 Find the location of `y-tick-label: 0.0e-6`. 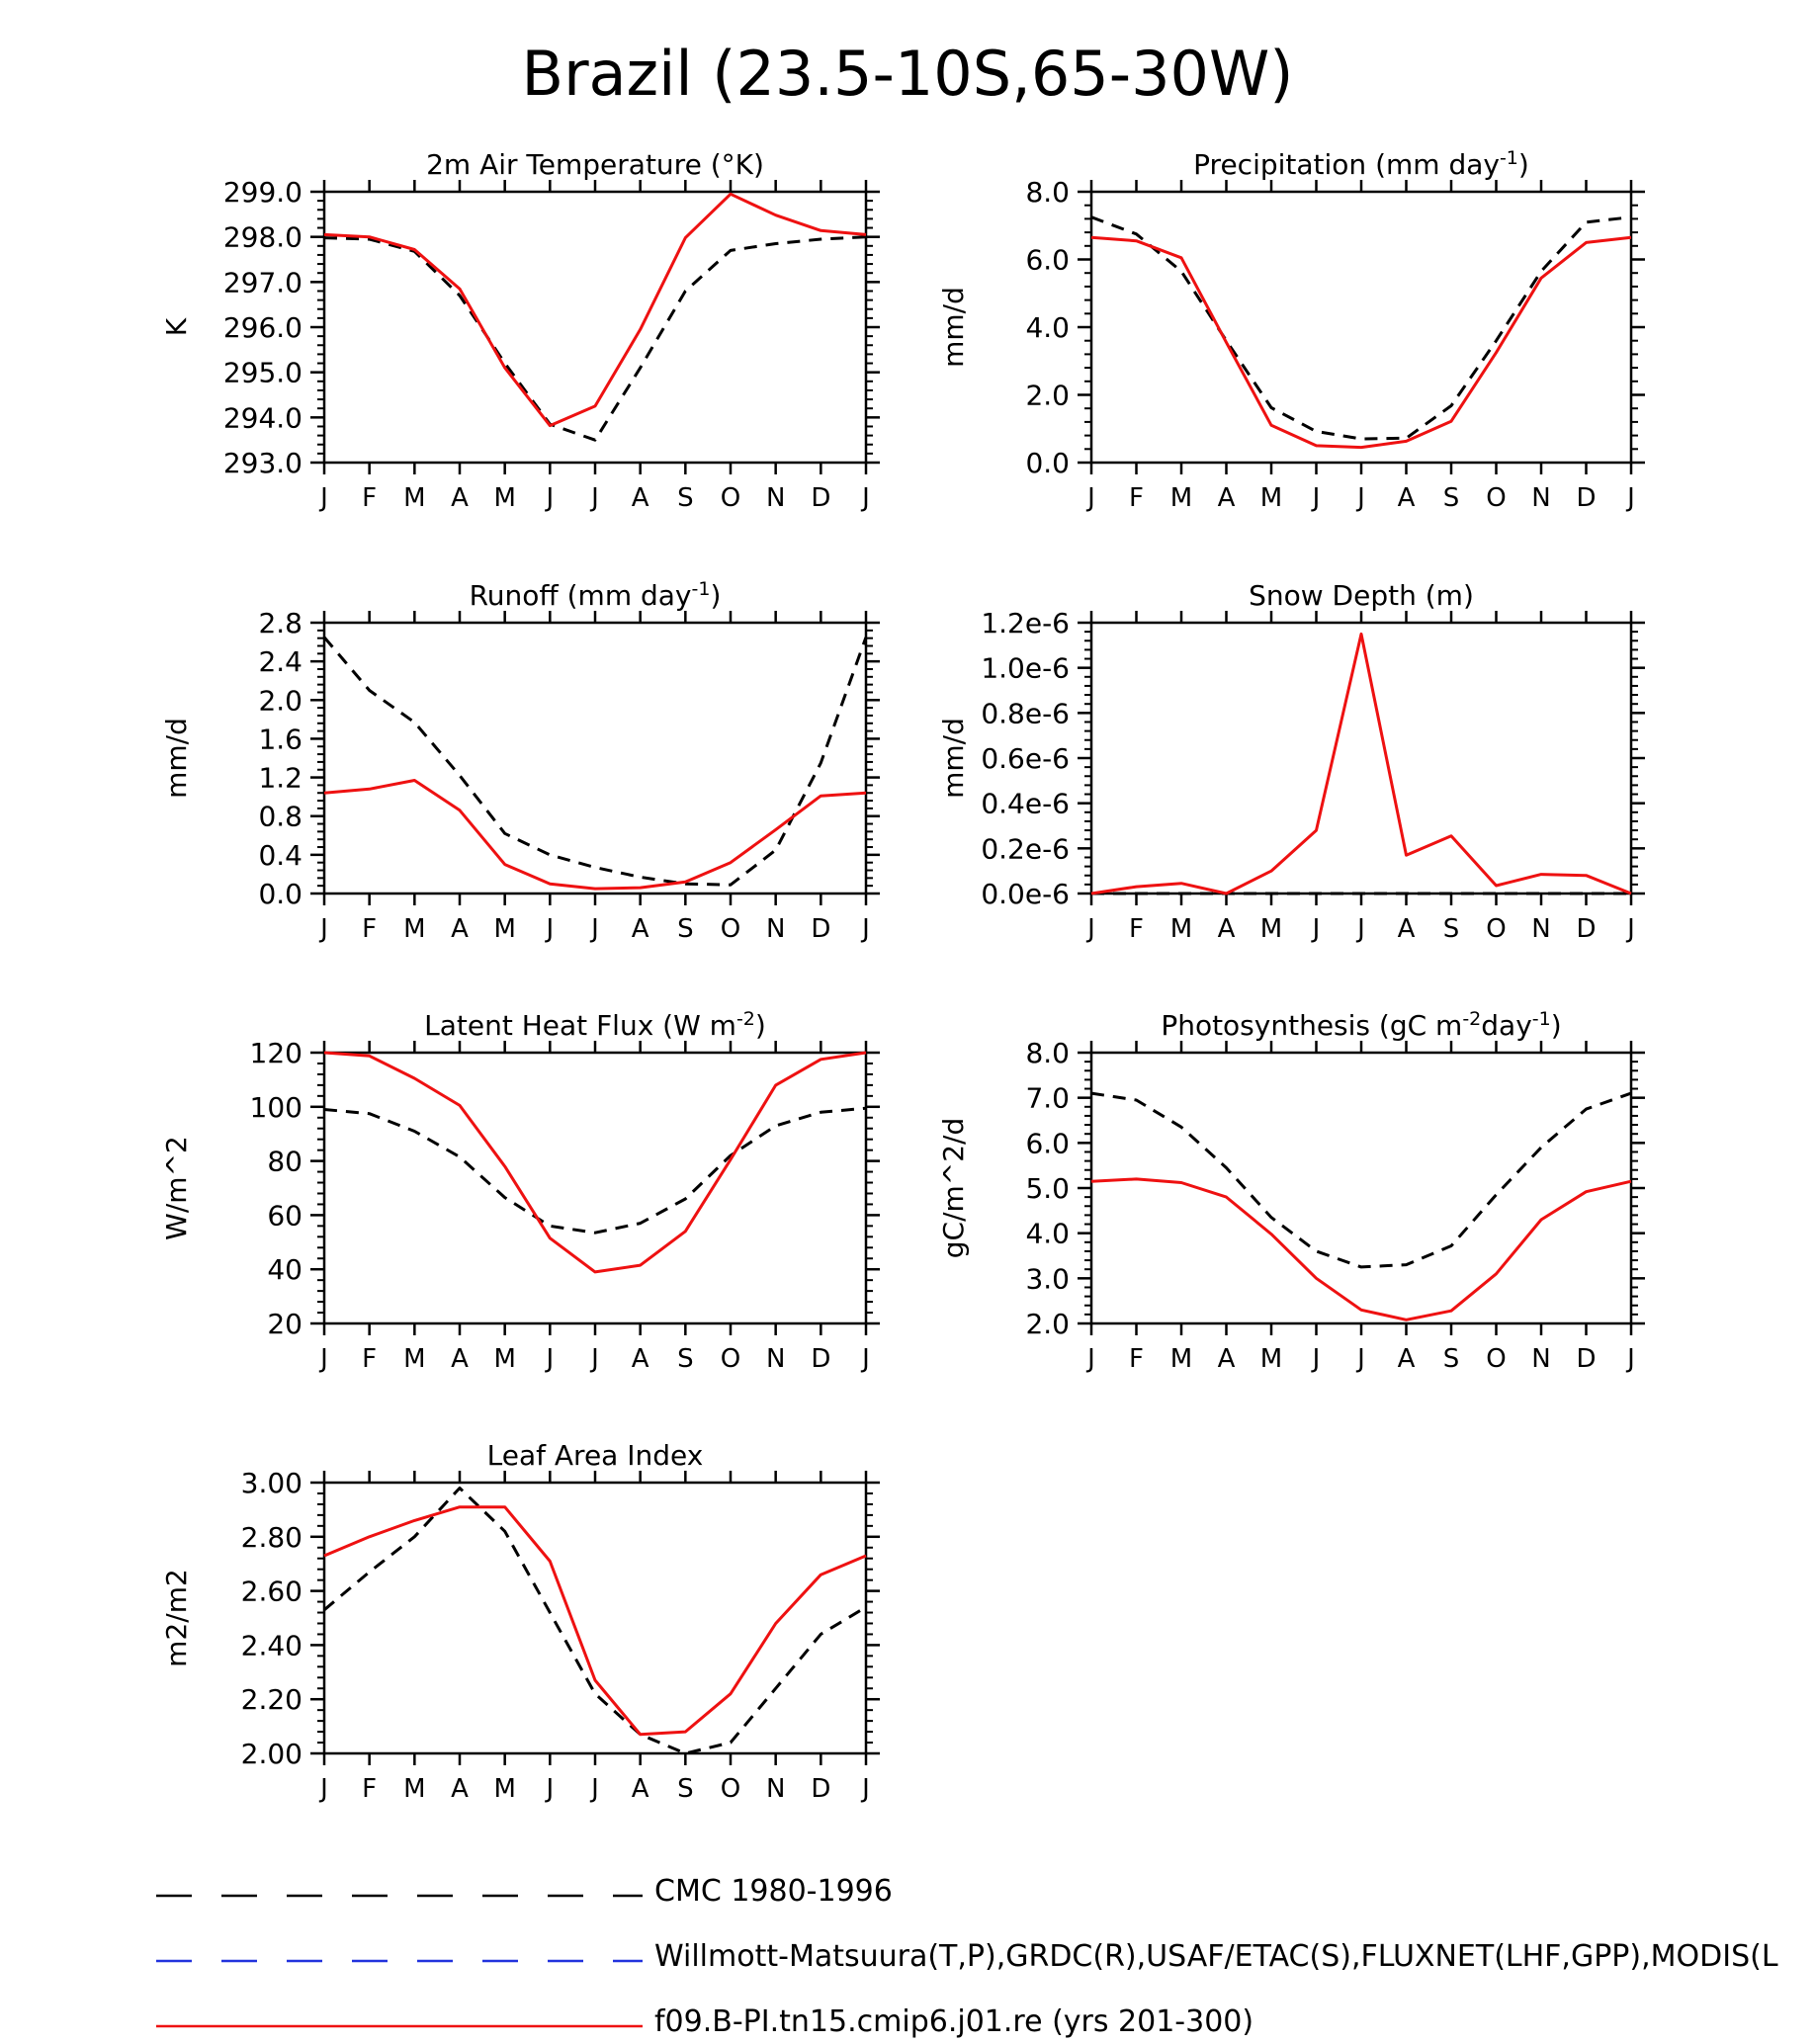

y-tick-label: 0.0e-6 is located at coordinates (1025, 894).